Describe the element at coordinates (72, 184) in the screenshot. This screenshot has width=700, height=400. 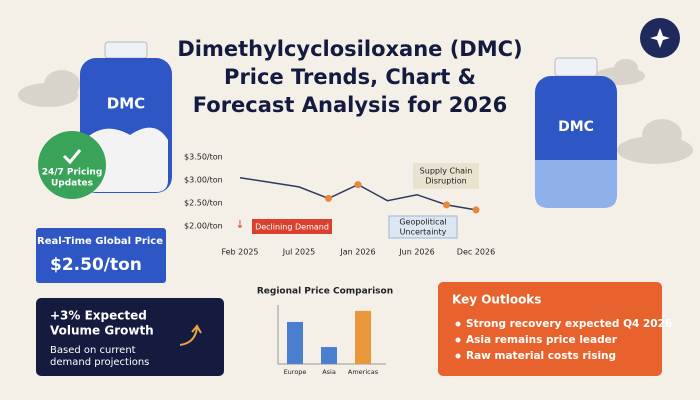
I see `badge-text: Updates` at that location.